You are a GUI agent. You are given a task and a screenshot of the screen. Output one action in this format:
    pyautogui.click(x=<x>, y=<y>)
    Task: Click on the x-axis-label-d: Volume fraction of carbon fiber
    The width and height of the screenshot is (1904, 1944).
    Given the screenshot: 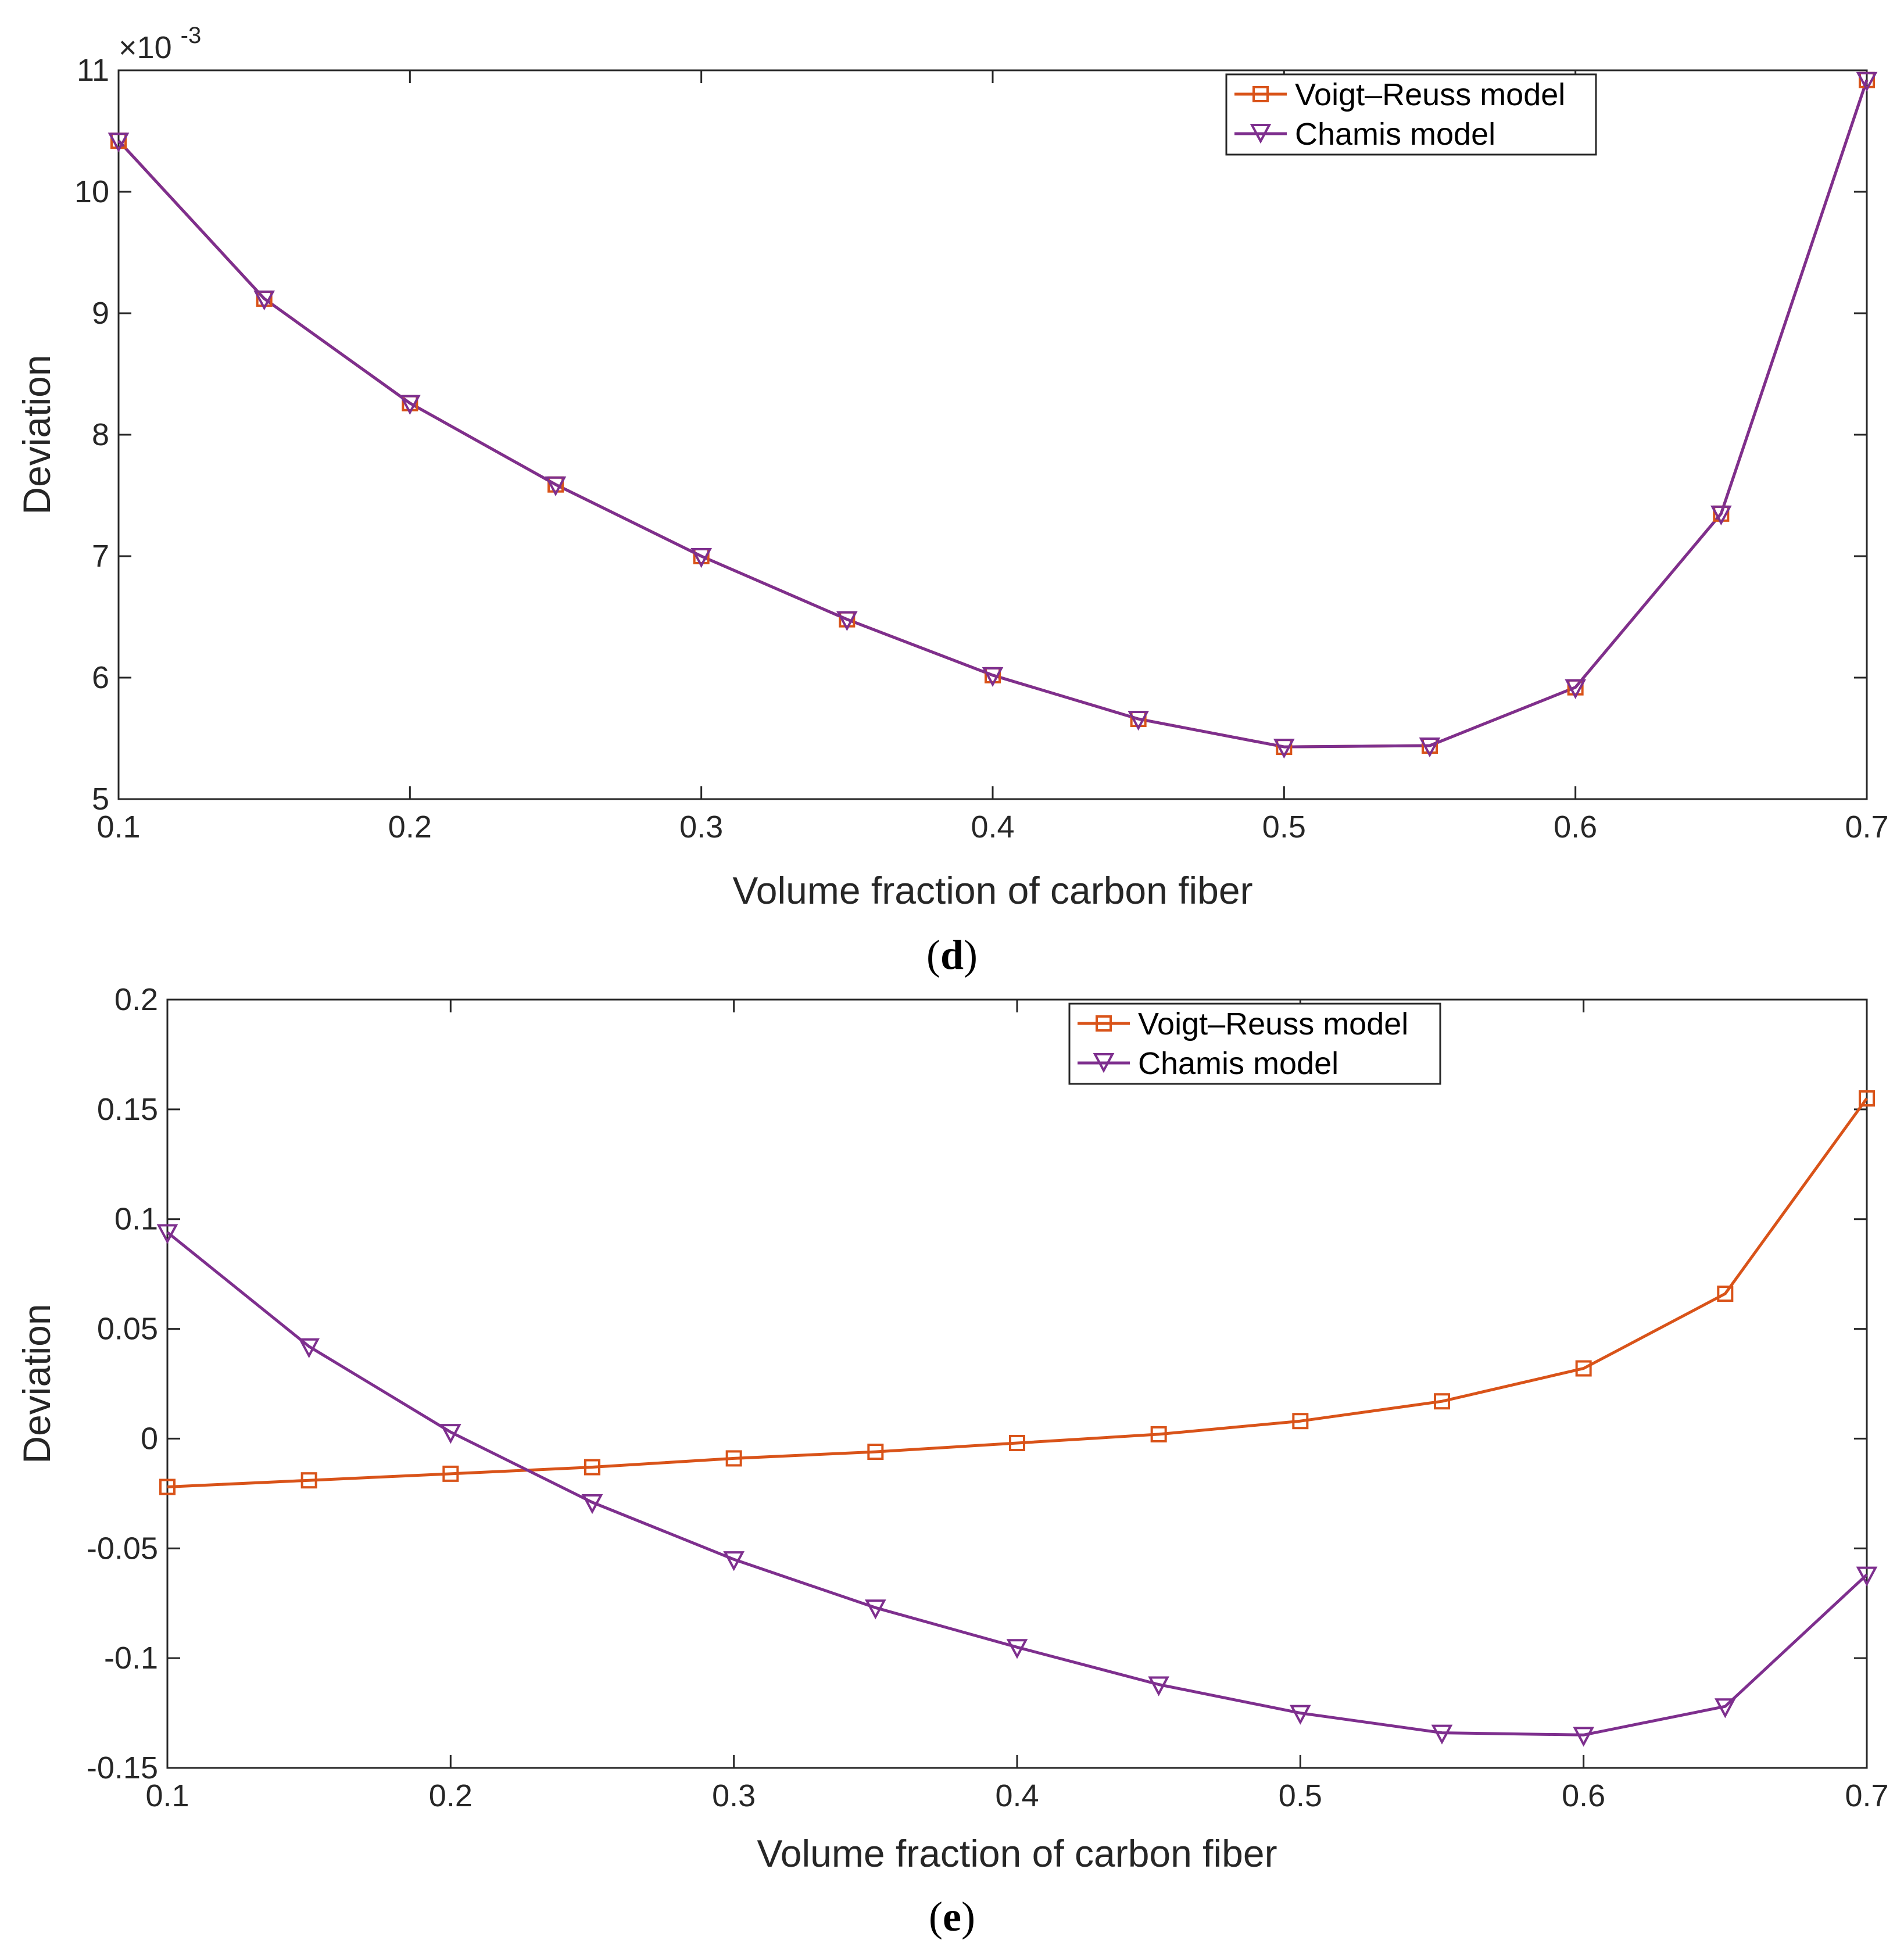 What is the action you would take?
    pyautogui.click(x=992, y=890)
    